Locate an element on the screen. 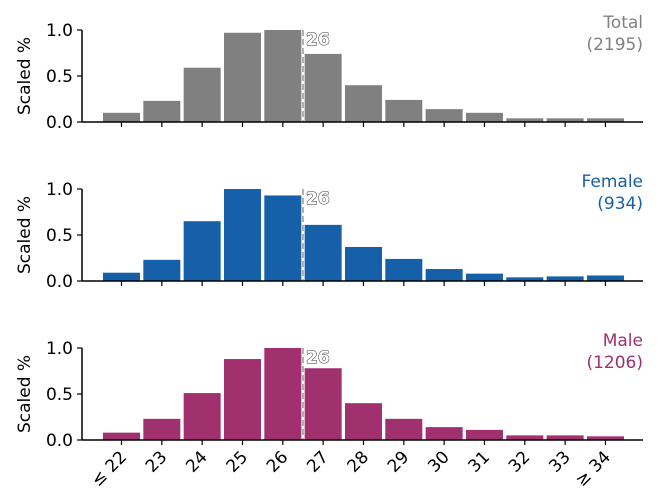 The image size is (659, 489). x-tick-label: 27 is located at coordinates (317, 461).